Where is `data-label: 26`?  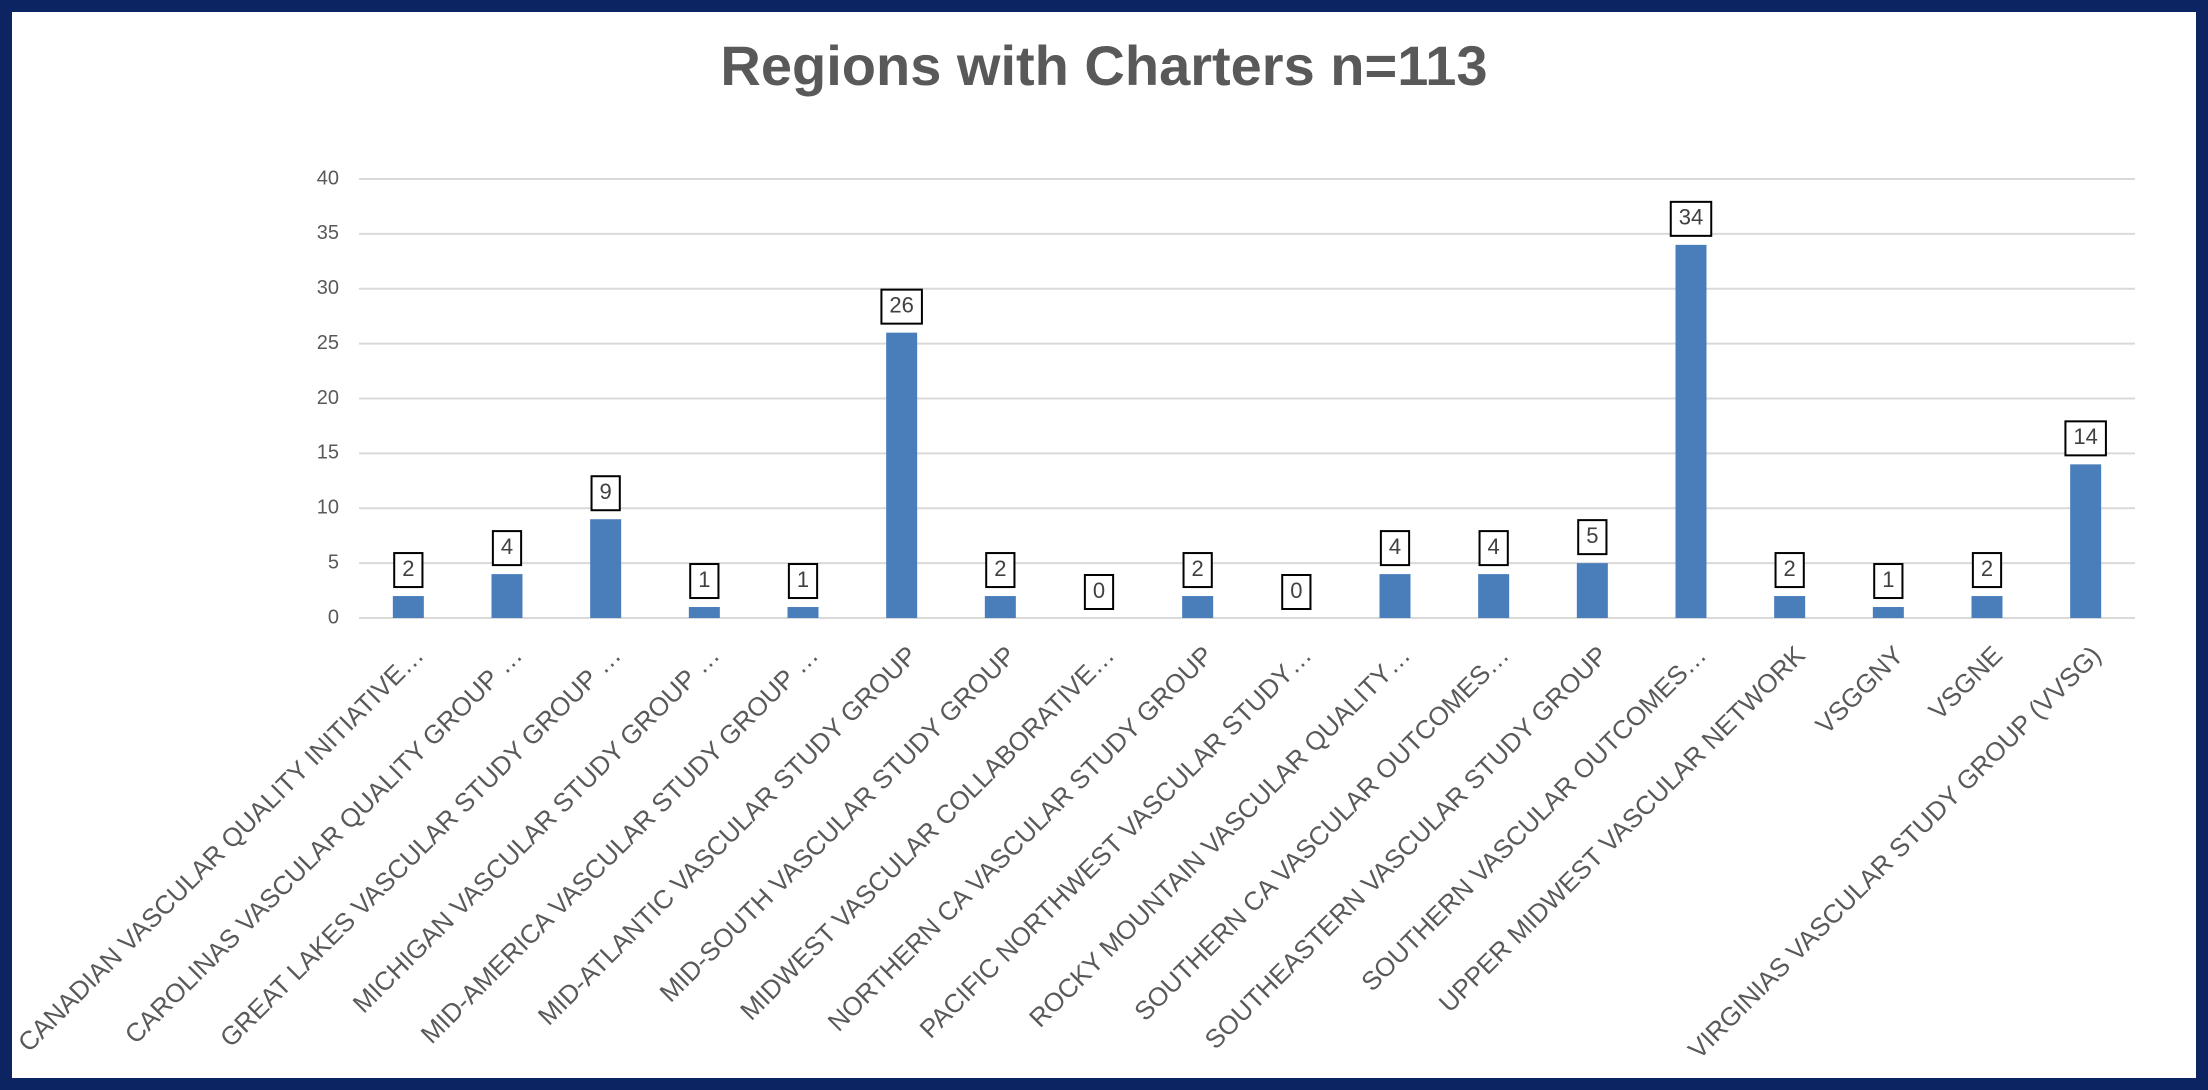
data-label: 26 is located at coordinates (901, 304).